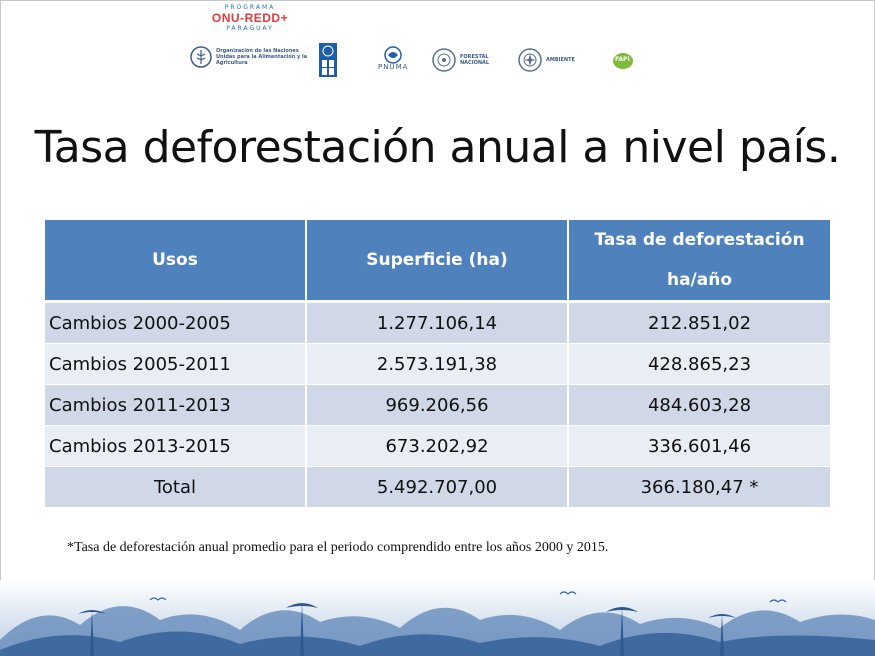  I want to click on cell-superficie: 1.277.106,14, so click(437, 322).